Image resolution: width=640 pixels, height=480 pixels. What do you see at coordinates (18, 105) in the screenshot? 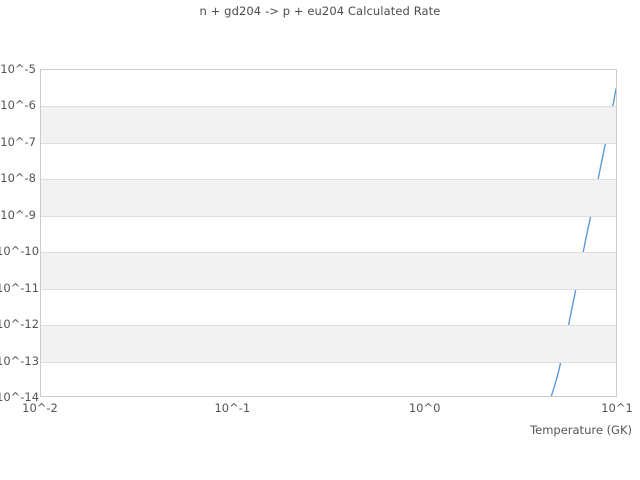
I see `y-axis-tick-label: 10^-6` at bounding box center [18, 105].